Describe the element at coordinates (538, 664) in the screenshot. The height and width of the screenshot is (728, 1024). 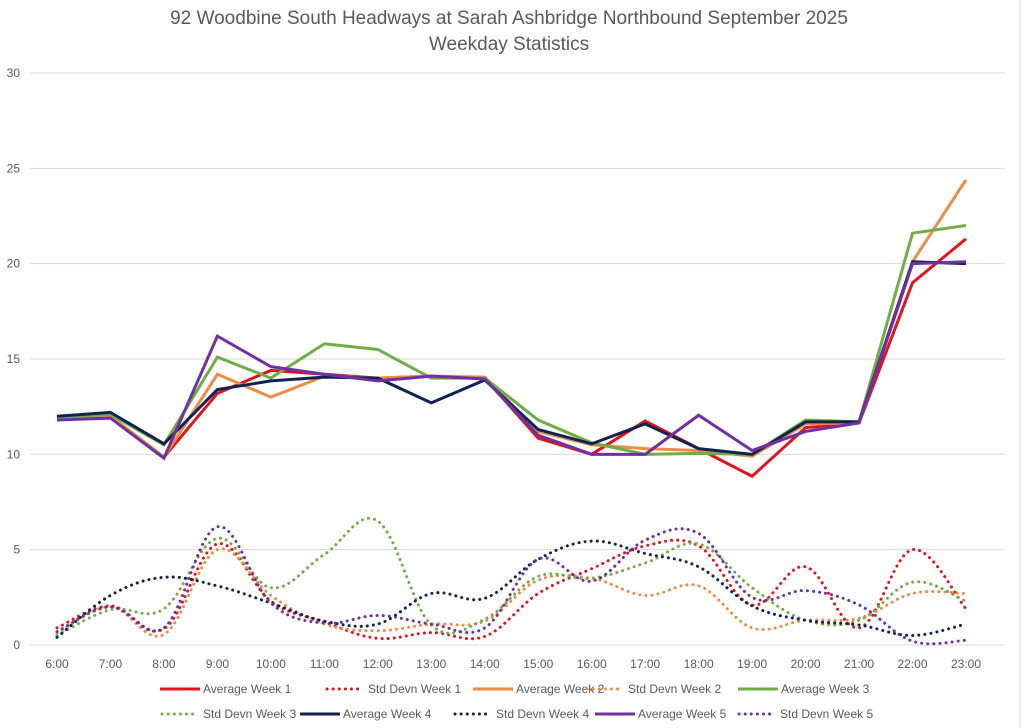
I see `x-tick-label: 15:00` at that location.